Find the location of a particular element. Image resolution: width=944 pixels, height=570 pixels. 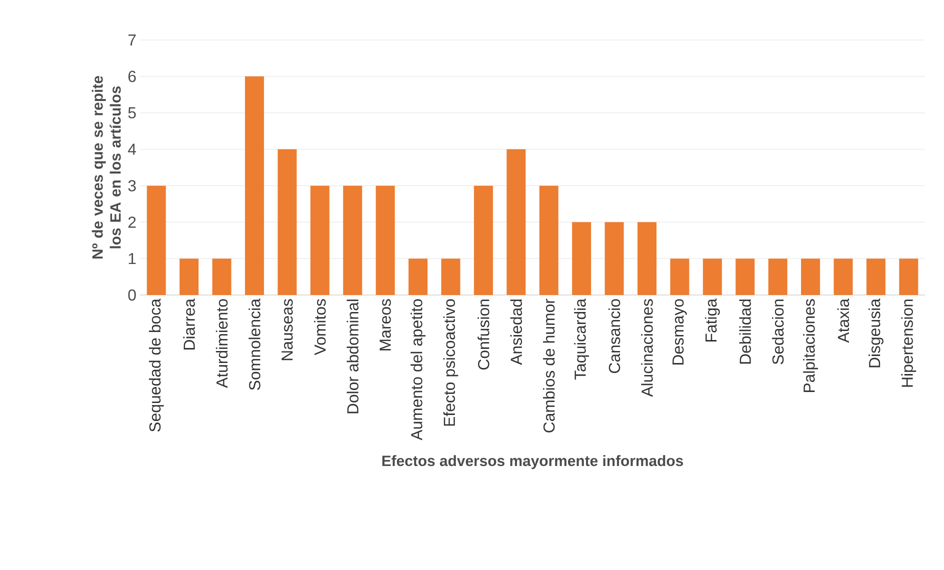

x-tick-label: Sedacion is located at coordinates (778, 332).